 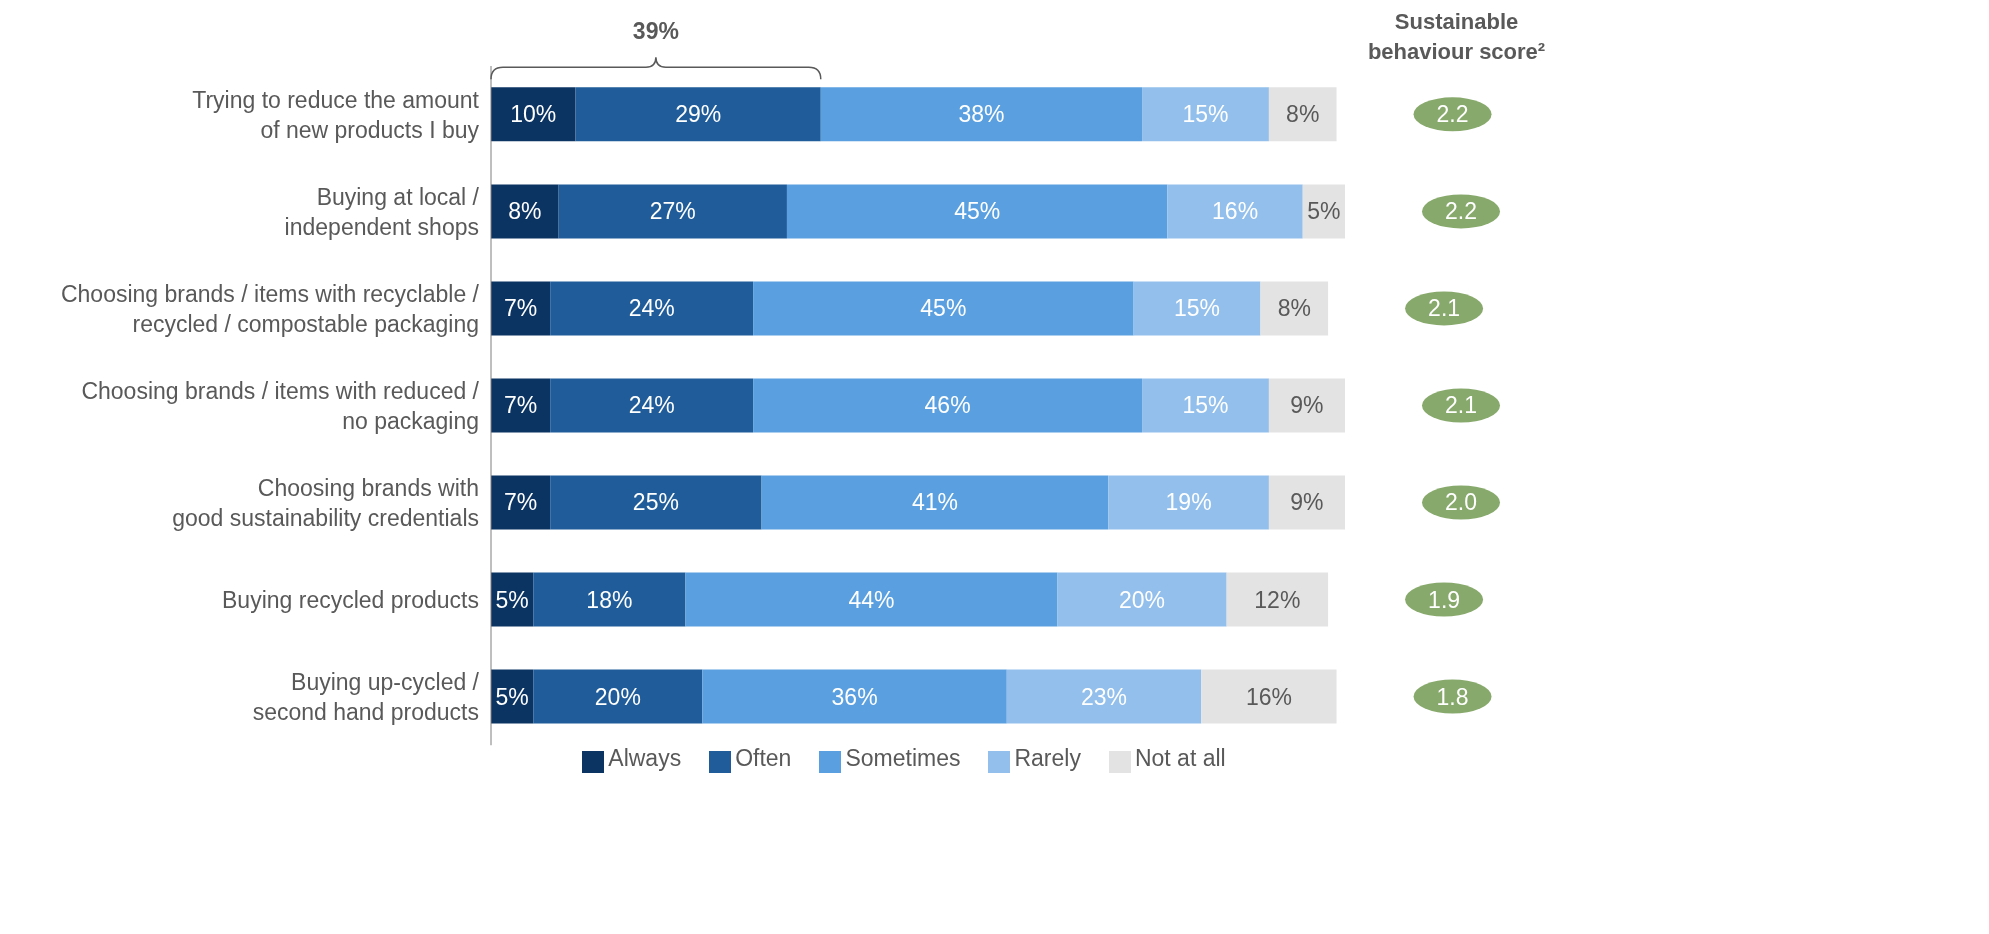 What do you see at coordinates (1461, 502) in the screenshot?
I see `text: 2.0` at bounding box center [1461, 502].